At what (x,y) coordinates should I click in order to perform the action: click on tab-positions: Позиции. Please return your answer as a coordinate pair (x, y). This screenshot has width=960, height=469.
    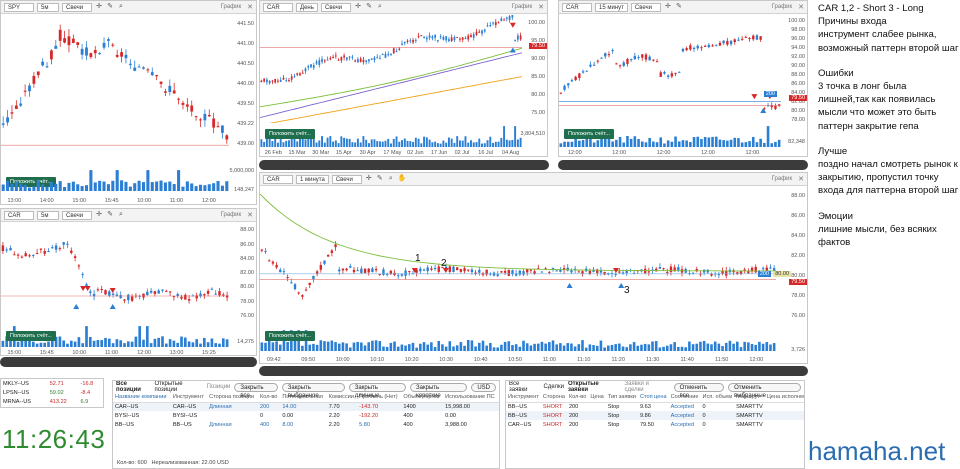
    Looking at the image, I should click on (218, 387).